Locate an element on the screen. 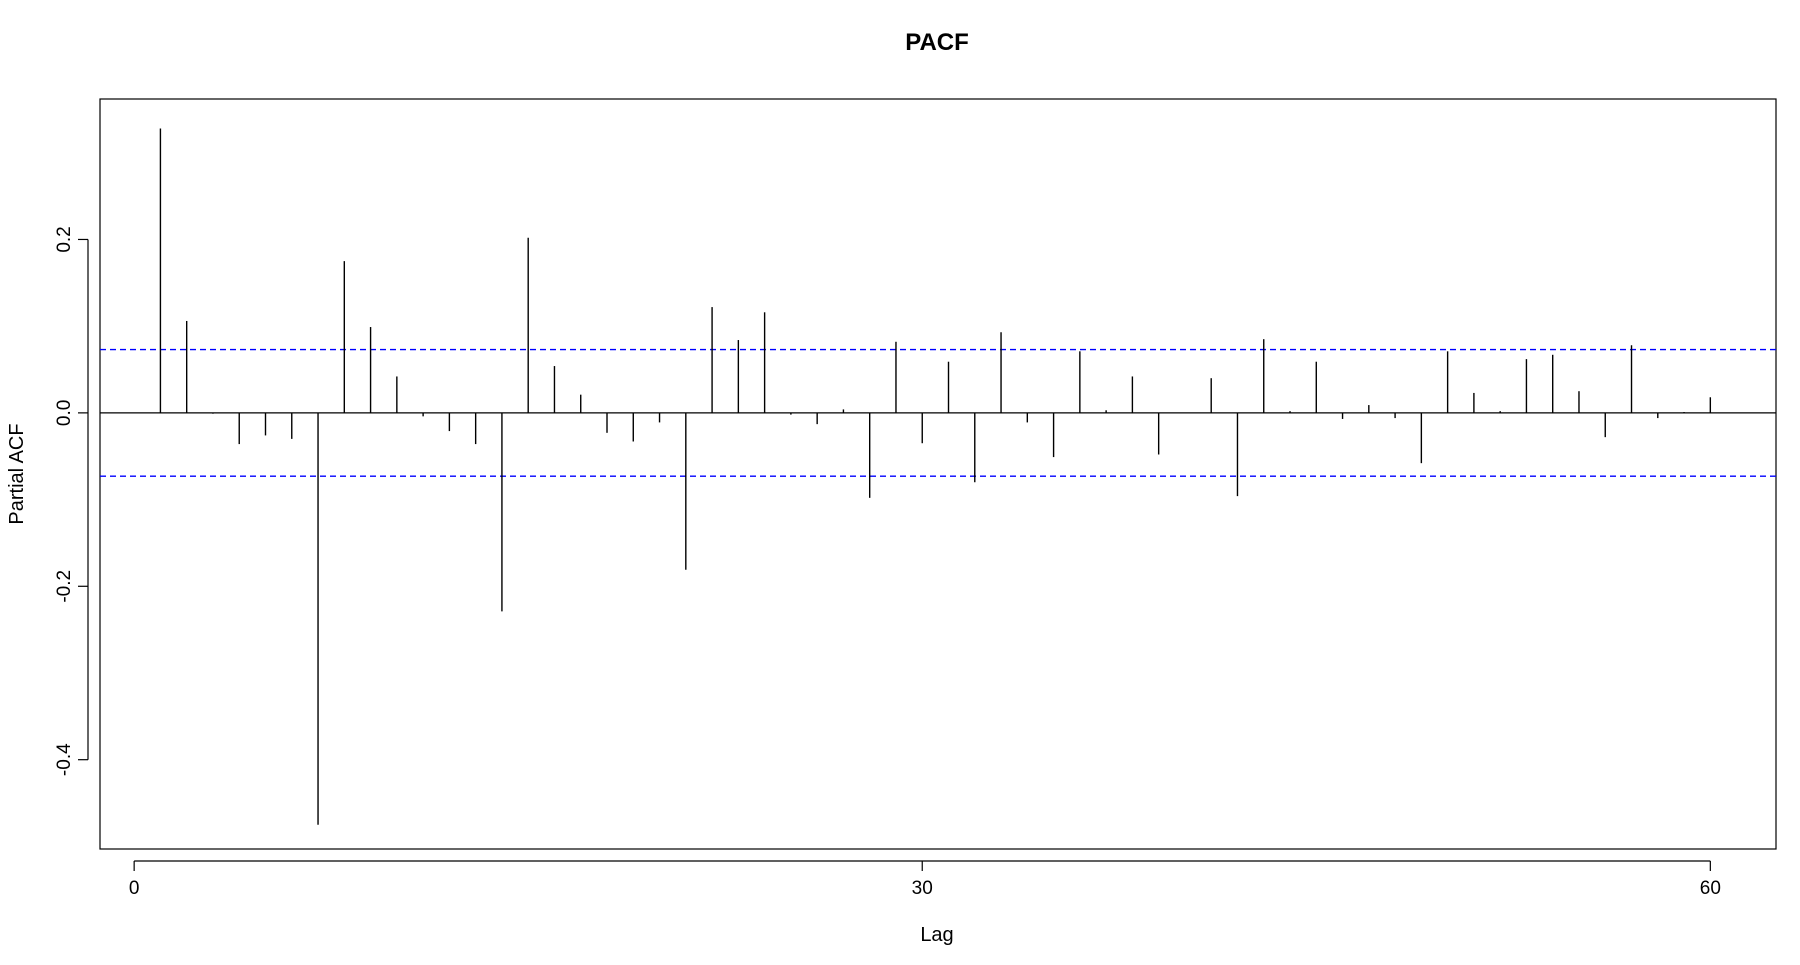  x-tick-label: 0 is located at coordinates (134, 888).